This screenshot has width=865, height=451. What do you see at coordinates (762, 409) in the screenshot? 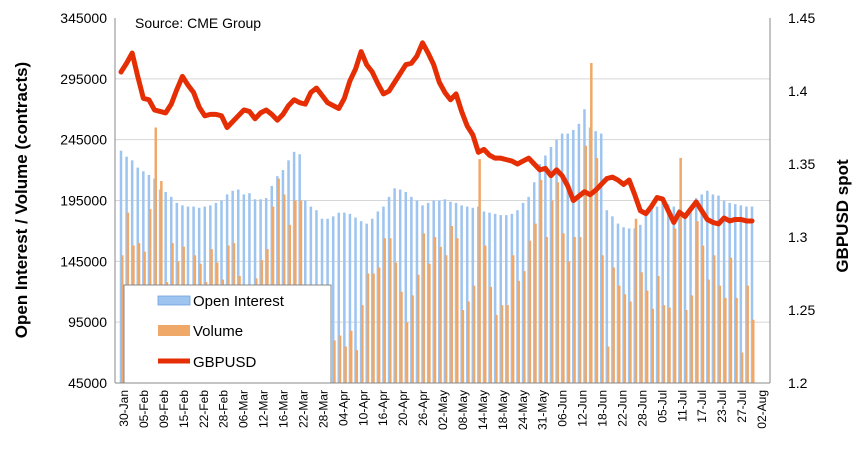
I see `x-tick-label: 02-Aug` at bounding box center [762, 409].